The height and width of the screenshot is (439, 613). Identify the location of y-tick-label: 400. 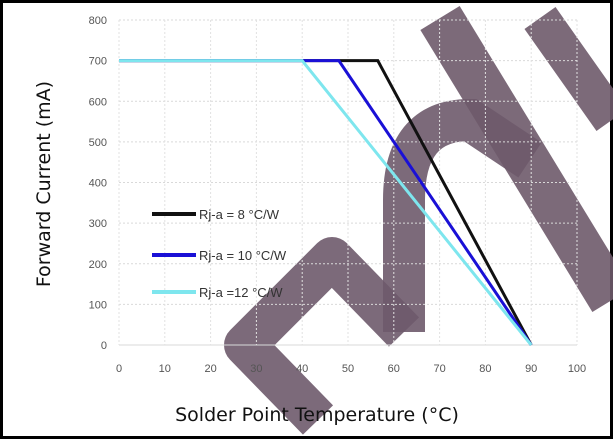
(98, 184).